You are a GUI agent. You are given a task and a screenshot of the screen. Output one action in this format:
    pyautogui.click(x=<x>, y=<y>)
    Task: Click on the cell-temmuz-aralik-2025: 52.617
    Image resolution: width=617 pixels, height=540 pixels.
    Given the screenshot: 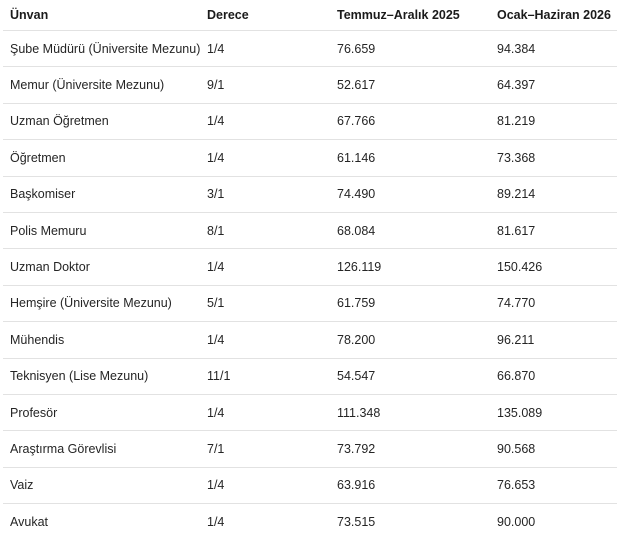 What is the action you would take?
    pyautogui.click(x=417, y=85)
    